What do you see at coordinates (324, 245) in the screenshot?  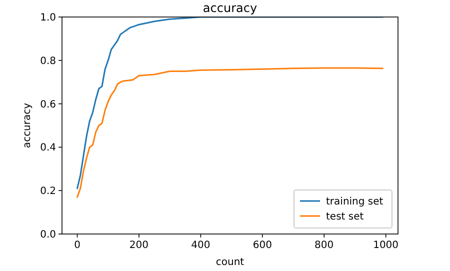 I see `x-tick-label: 800` at bounding box center [324, 245].